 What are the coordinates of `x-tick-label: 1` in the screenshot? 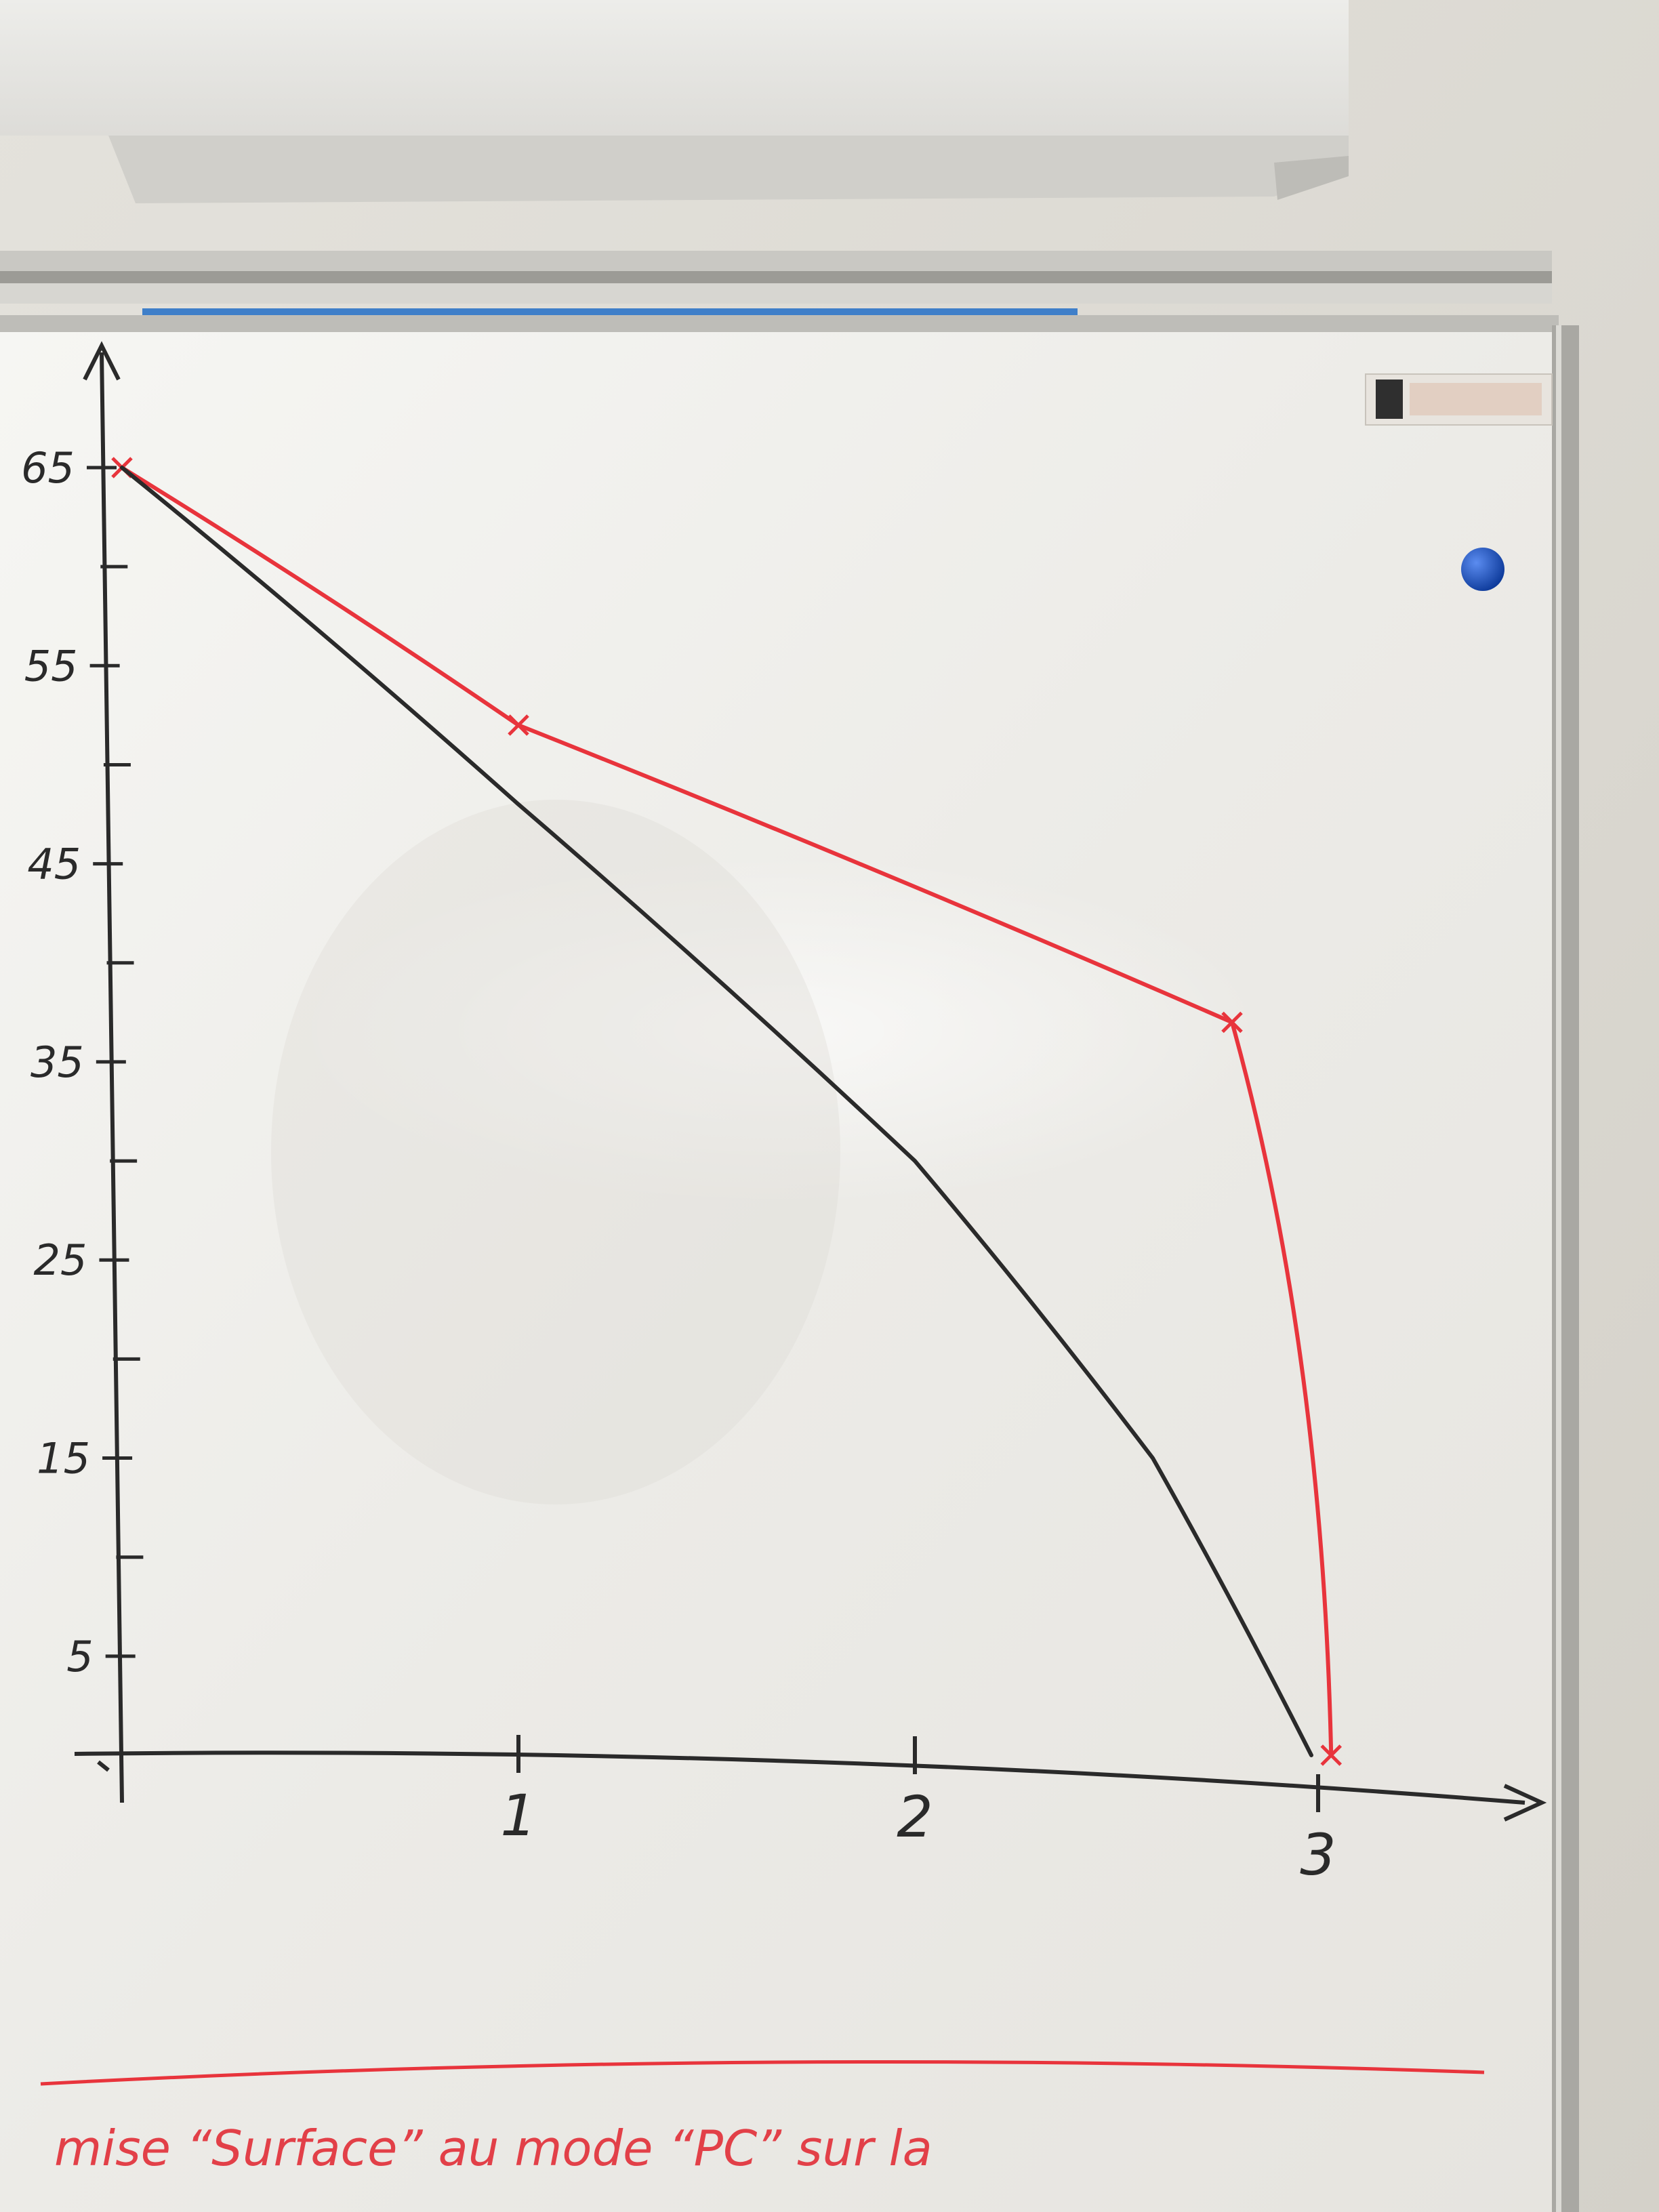 It's located at (518, 1816).